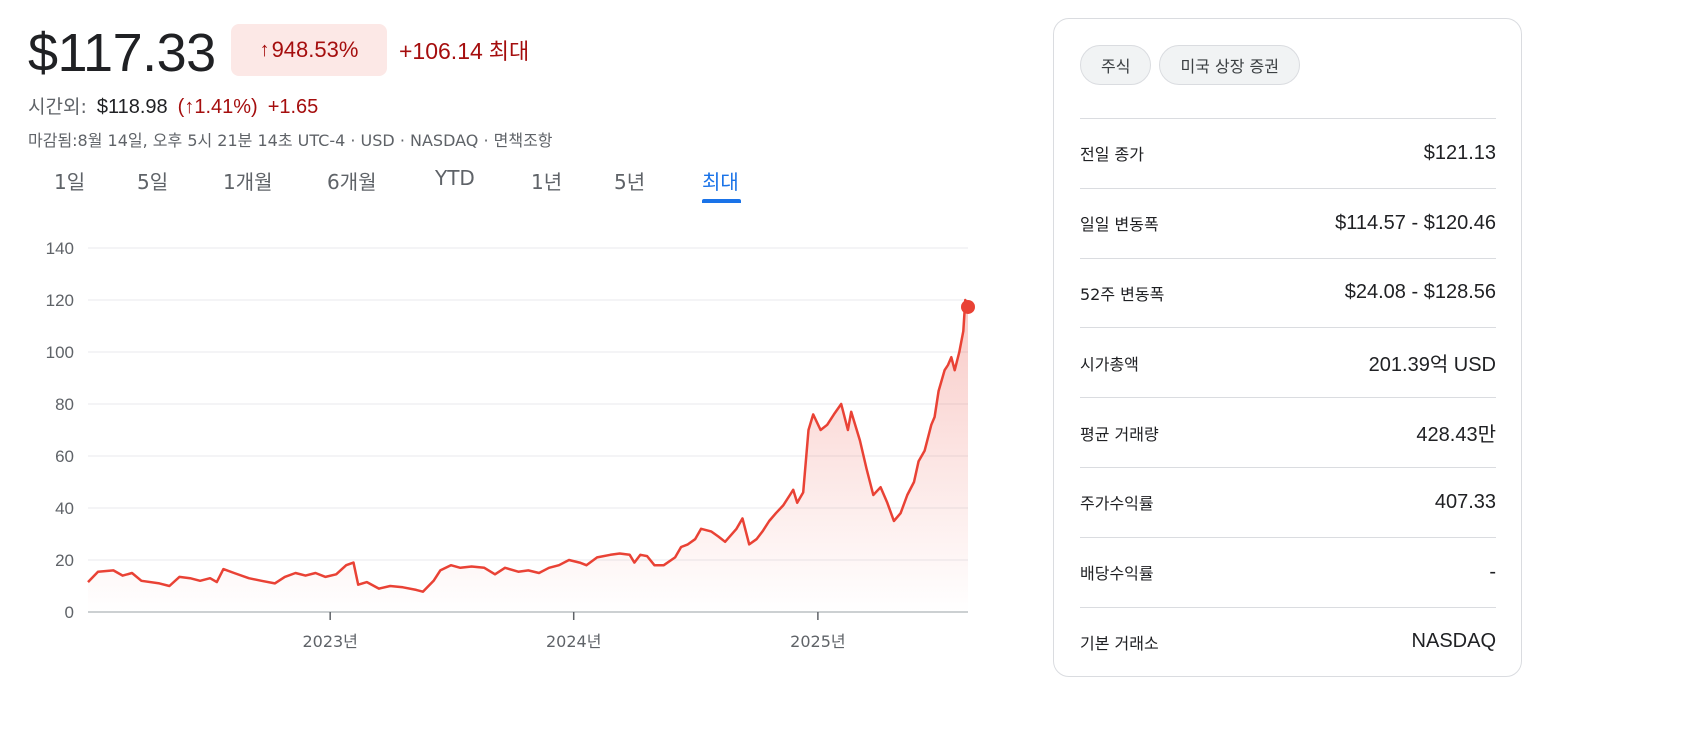 Image resolution: width=1692 pixels, height=740 pixels. What do you see at coordinates (1119, 225) in the screenshot?
I see `stat-label: 일일 변동폭` at bounding box center [1119, 225].